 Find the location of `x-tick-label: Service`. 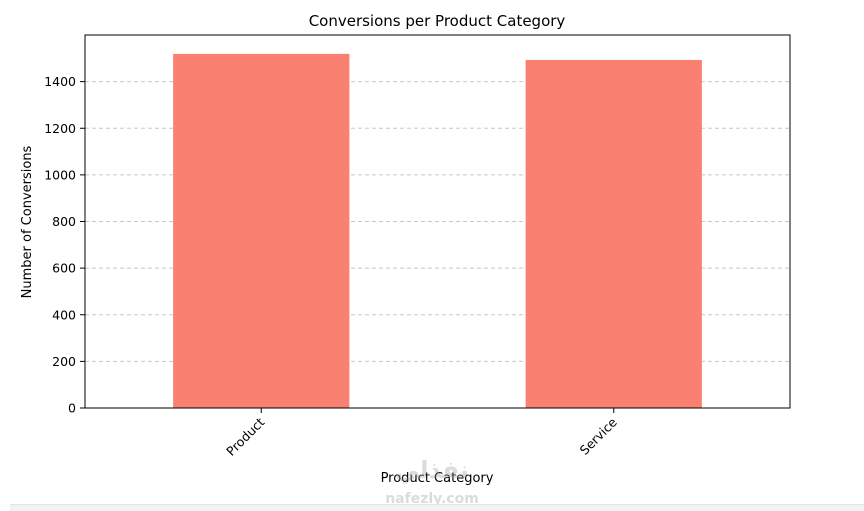

x-tick-label: Service is located at coordinates (598, 435).